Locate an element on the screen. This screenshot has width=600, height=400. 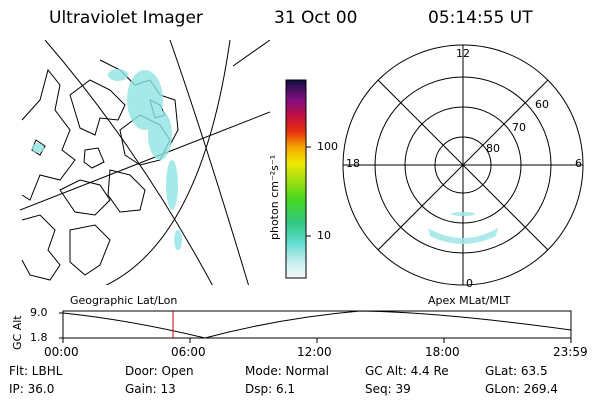
status-ip: IP: 36.0 is located at coordinates (32, 389).